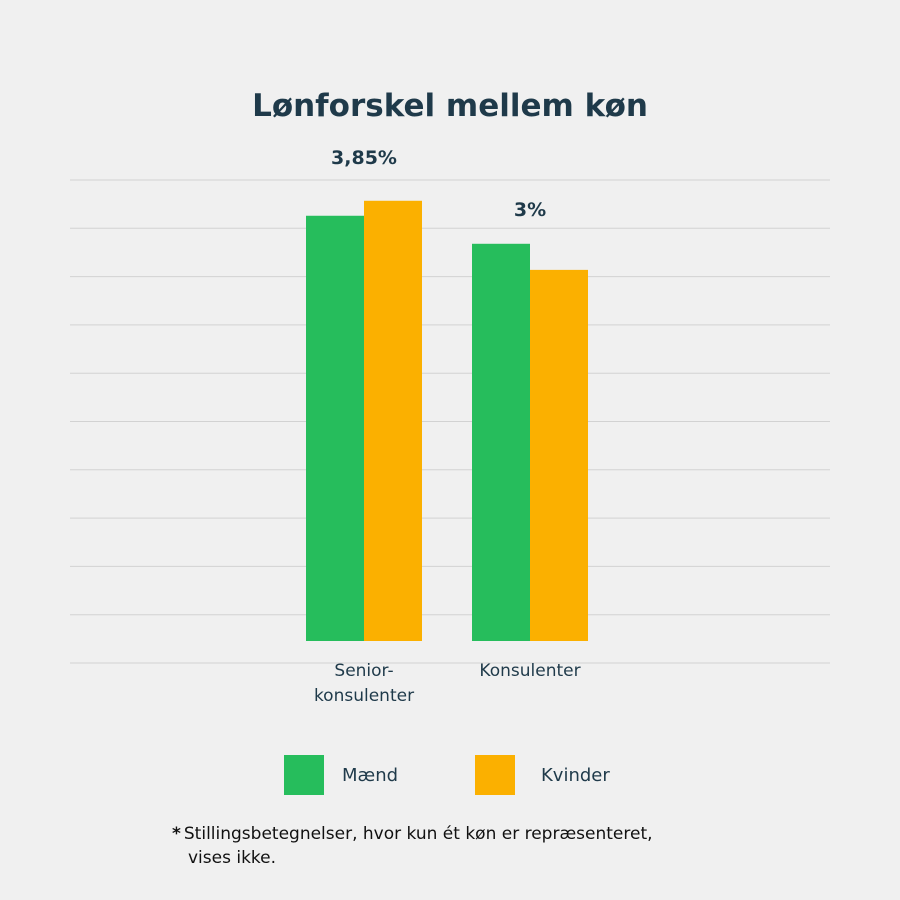  What do you see at coordinates (529, 671) in the screenshot?
I see `category-label: Konsulenter` at bounding box center [529, 671].